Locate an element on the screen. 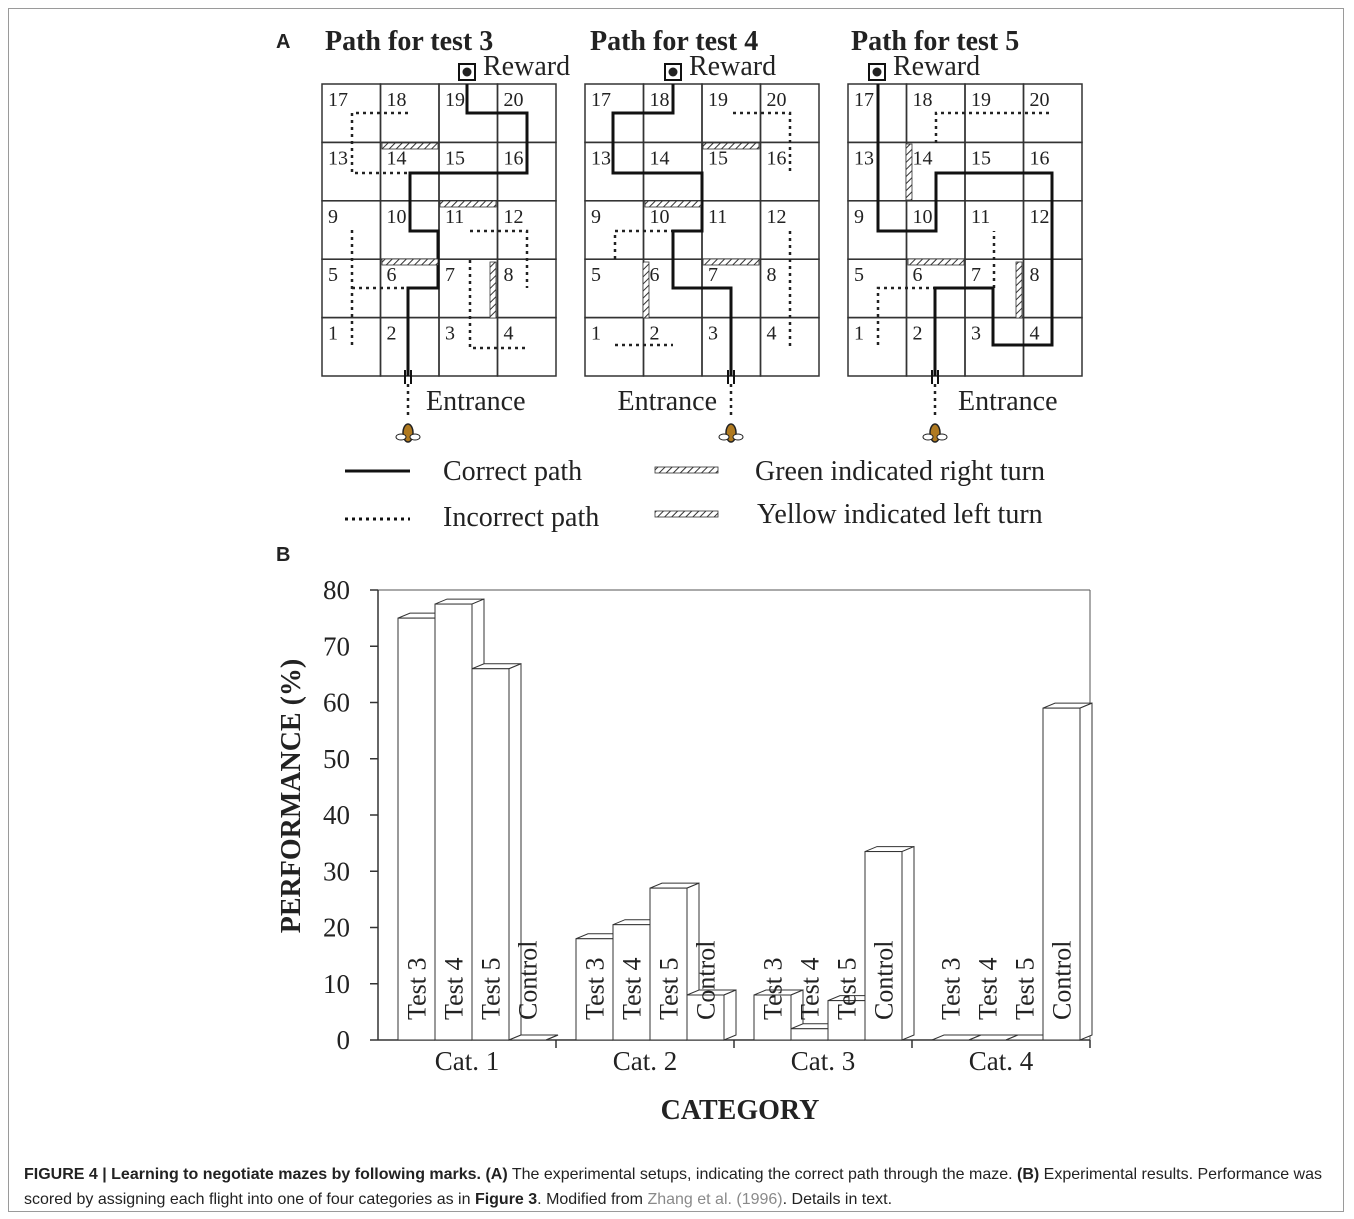 This screenshot has width=1354, height=1219. x-tick-label: Cat. 1 is located at coordinates (467, 1061).